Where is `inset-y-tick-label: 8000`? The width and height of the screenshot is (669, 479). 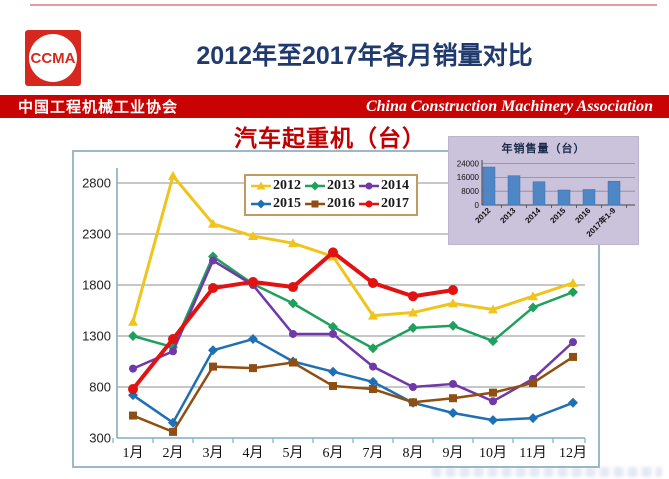
inset-y-tick-label: 8000 is located at coordinates (470, 191).